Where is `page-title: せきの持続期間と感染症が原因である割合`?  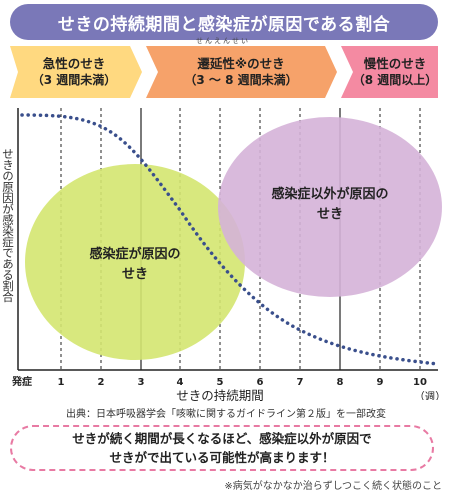
page-title: せきの持続期間と感染症が原因である割合 is located at coordinates (224, 22).